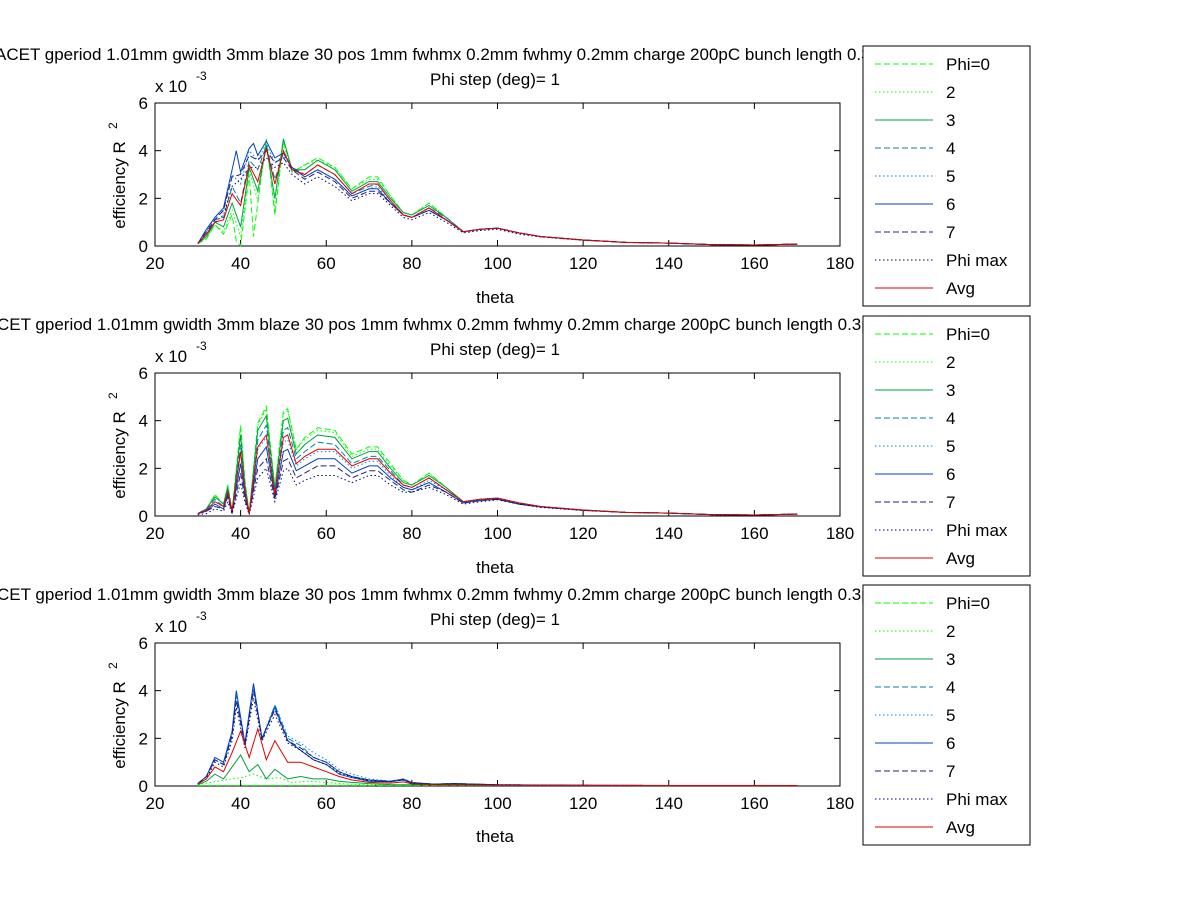 The height and width of the screenshot is (901, 1200). What do you see at coordinates (495, 297) in the screenshot?
I see `subplot-1-x-axis-label: theta` at bounding box center [495, 297].